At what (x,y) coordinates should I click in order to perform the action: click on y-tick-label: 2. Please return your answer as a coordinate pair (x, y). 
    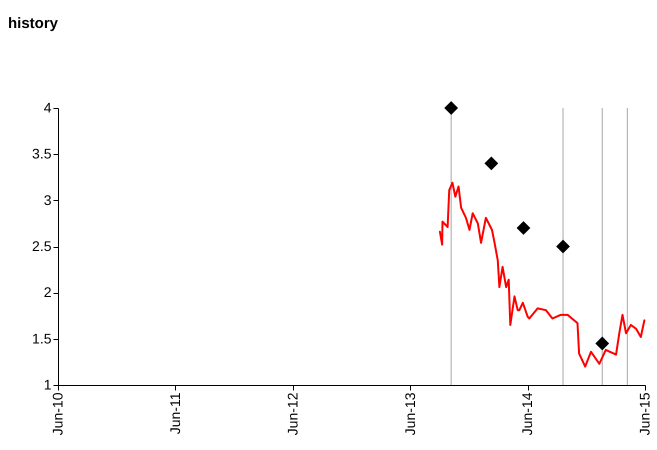
    Looking at the image, I should click on (48, 292).